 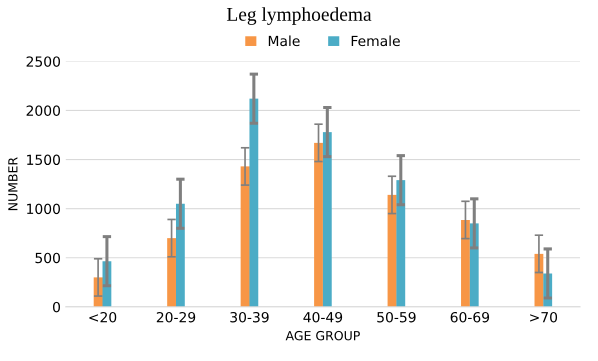 What do you see at coordinates (56, 307) in the screenshot?
I see `y-tick-label: 0` at bounding box center [56, 307].